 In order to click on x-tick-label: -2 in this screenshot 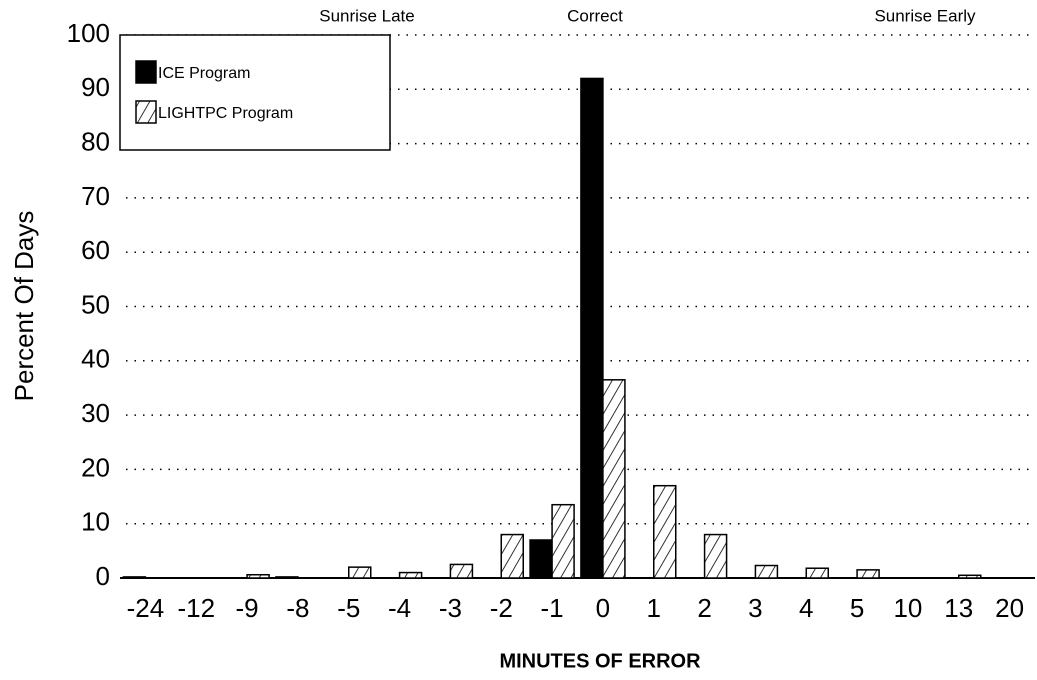, I will do `click(501, 608)`.